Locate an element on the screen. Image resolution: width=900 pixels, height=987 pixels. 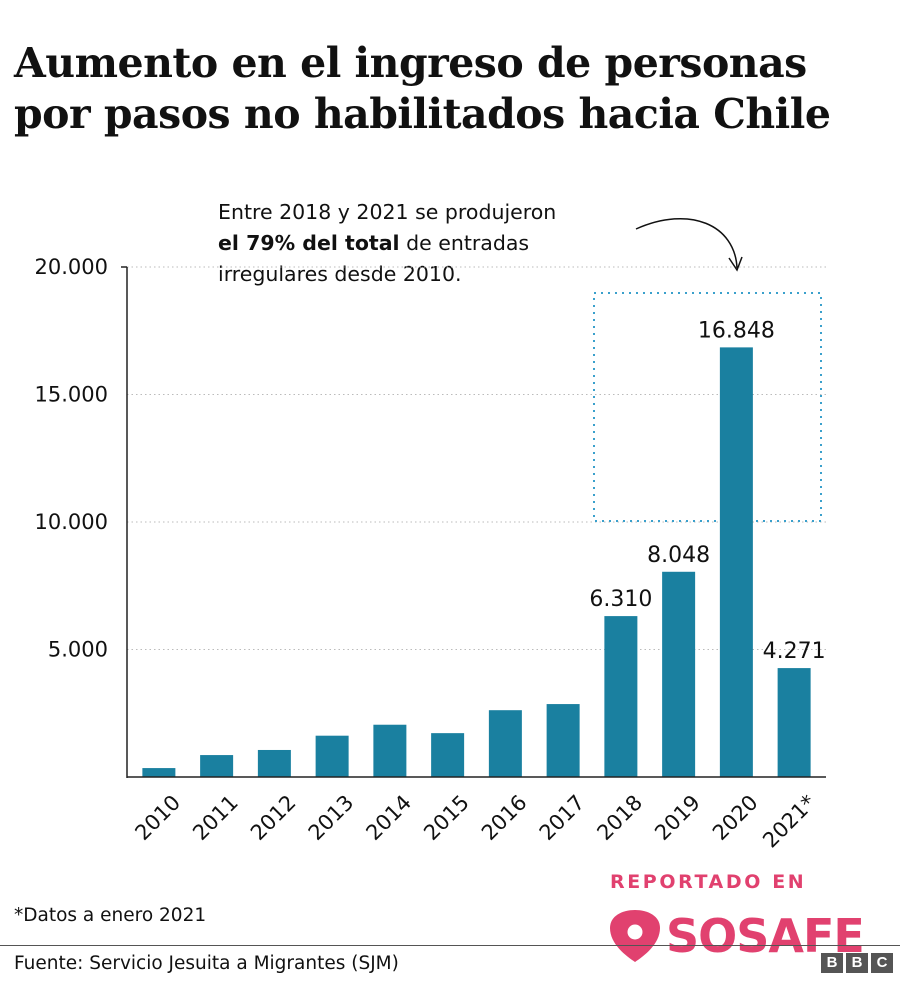
bbc-letter-b1: B is located at coordinates (832, 963).